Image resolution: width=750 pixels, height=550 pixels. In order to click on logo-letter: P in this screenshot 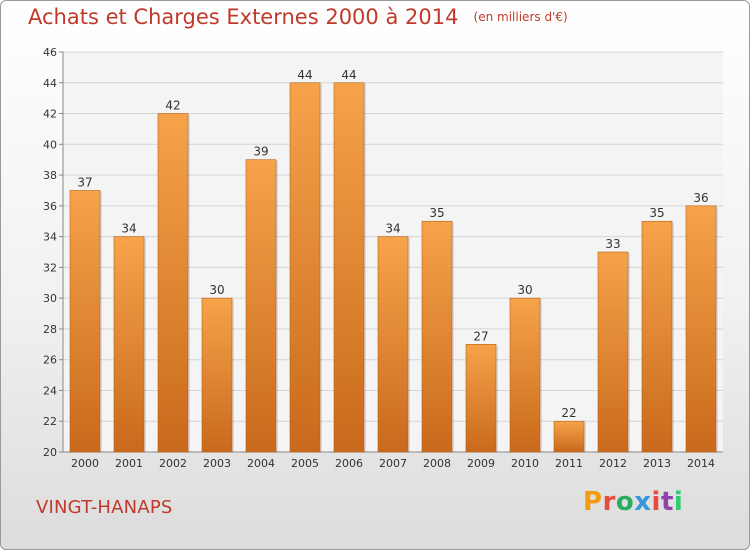, I will do `click(593, 502)`.